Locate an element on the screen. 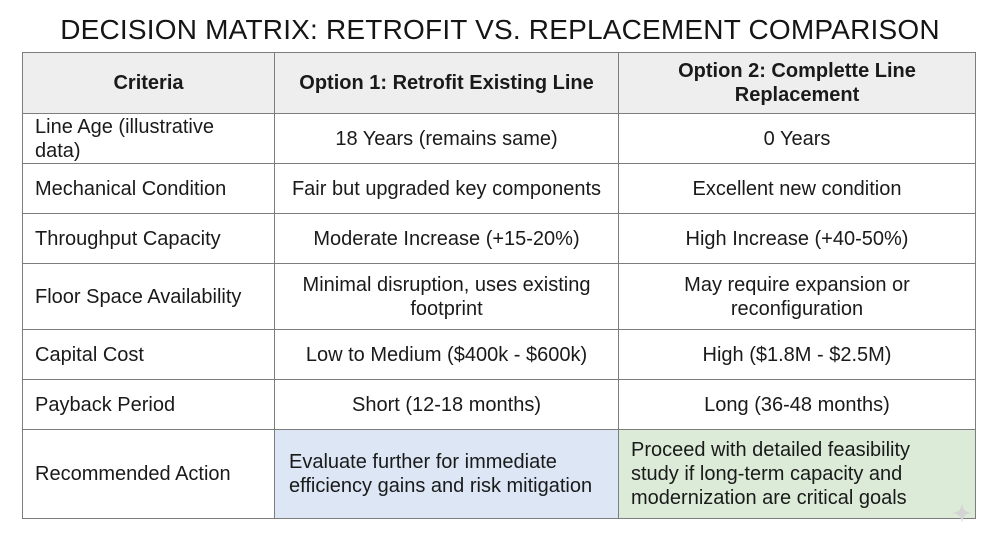 The image size is (1000, 545). criteria-column-header: Criteria is located at coordinates (148, 83).